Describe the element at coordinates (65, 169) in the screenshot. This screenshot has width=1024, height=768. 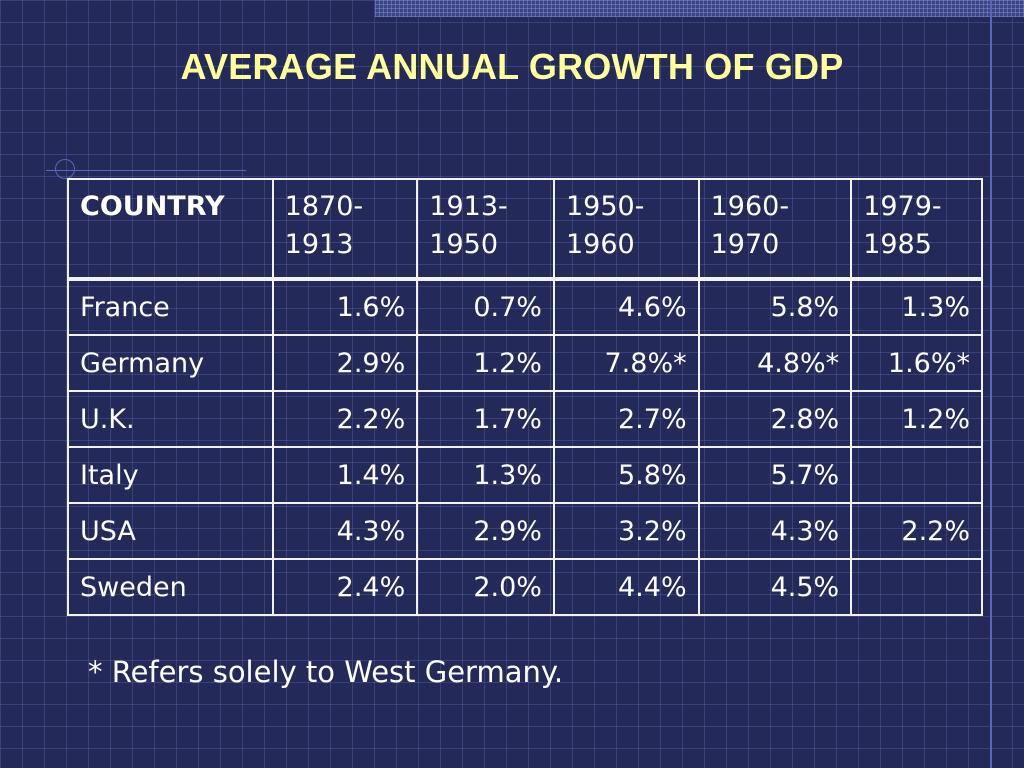
I see `circle-accent` at that location.